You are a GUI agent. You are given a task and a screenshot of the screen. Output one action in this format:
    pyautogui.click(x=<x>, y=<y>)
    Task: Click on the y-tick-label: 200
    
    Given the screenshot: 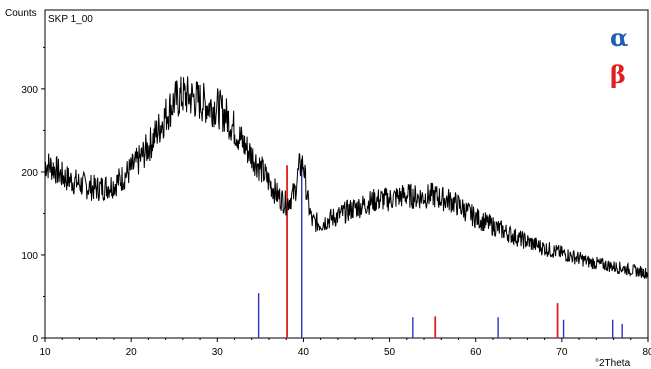 What is the action you would take?
    pyautogui.click(x=29, y=173)
    